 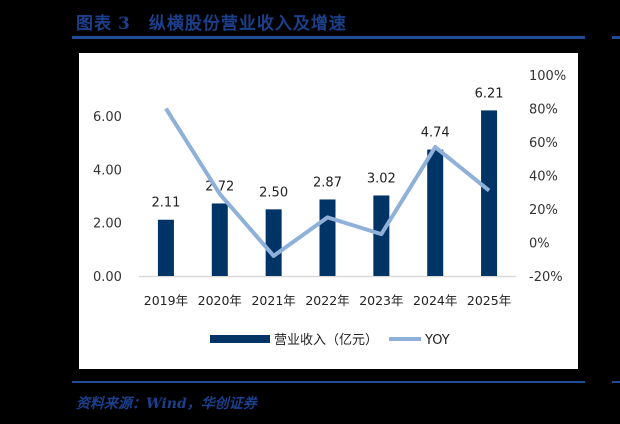 What do you see at coordinates (489, 300) in the screenshot?
I see `x-axis-tick: 2025年` at bounding box center [489, 300].